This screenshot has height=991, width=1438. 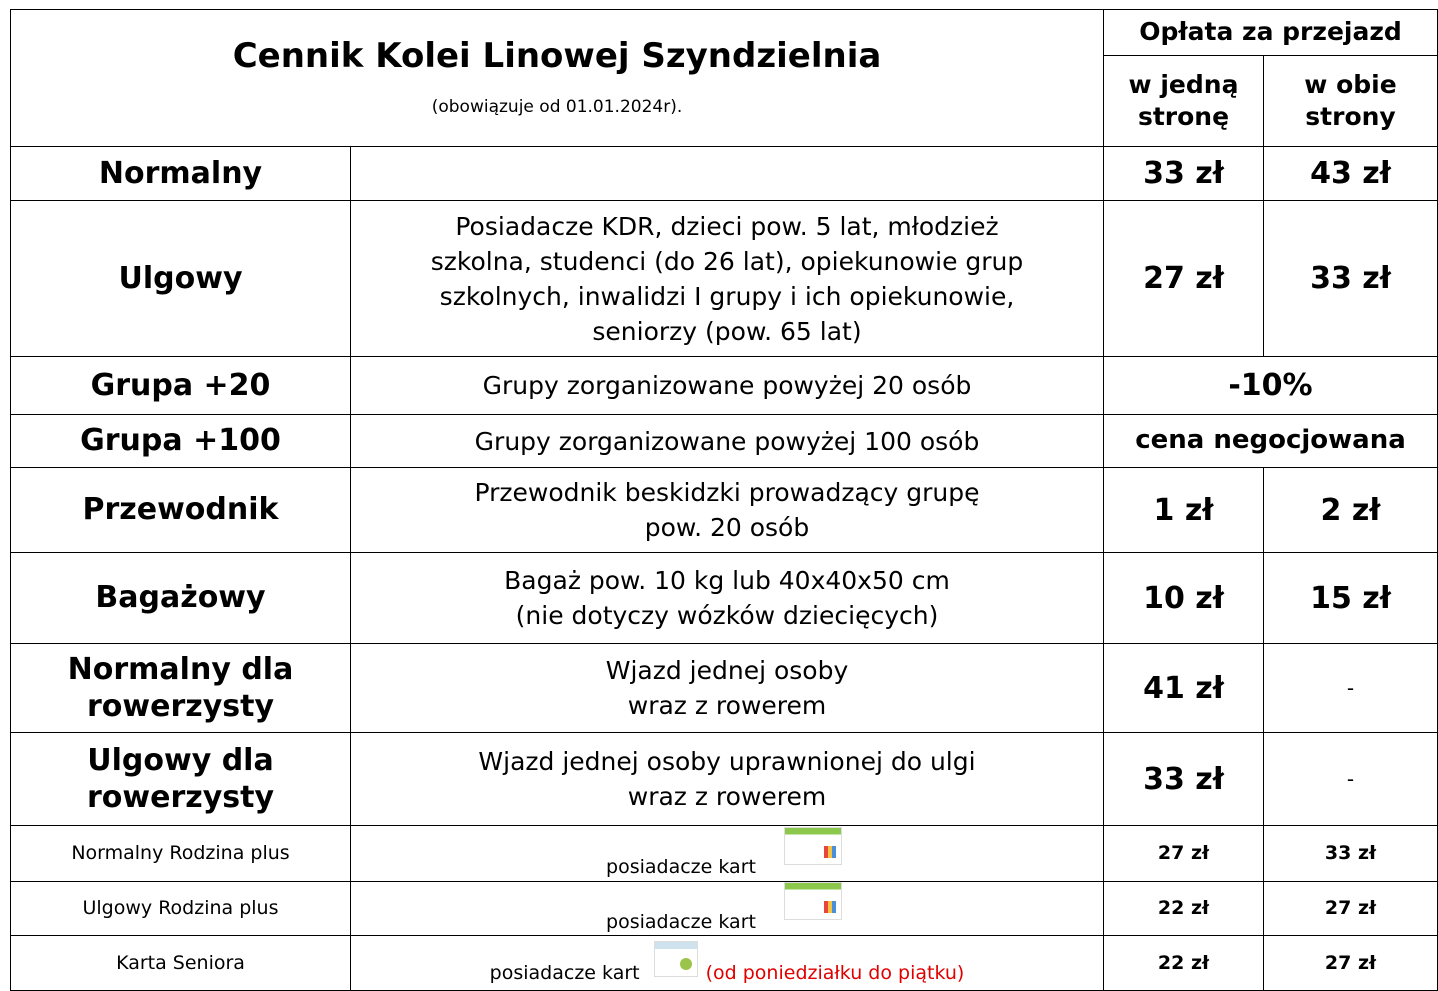 I want to click on one-way-price: 41 zł, so click(x=1183, y=688).